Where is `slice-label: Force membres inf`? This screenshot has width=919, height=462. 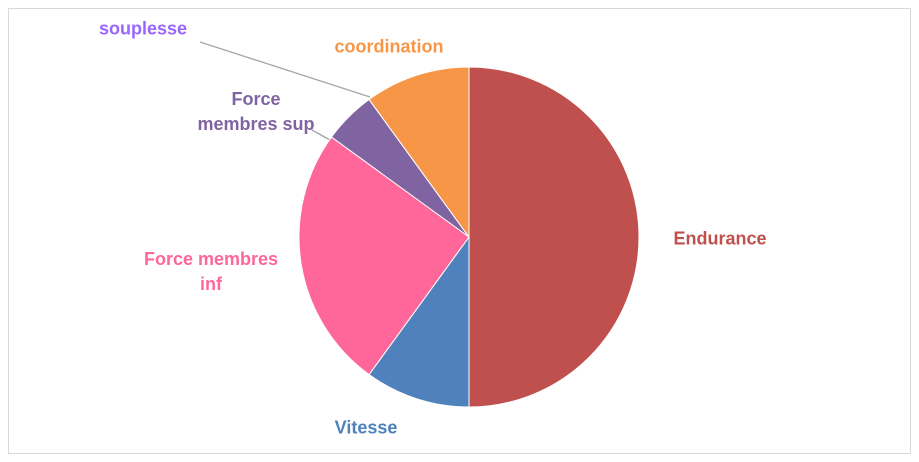 slice-label: Force membres inf is located at coordinates (211, 271).